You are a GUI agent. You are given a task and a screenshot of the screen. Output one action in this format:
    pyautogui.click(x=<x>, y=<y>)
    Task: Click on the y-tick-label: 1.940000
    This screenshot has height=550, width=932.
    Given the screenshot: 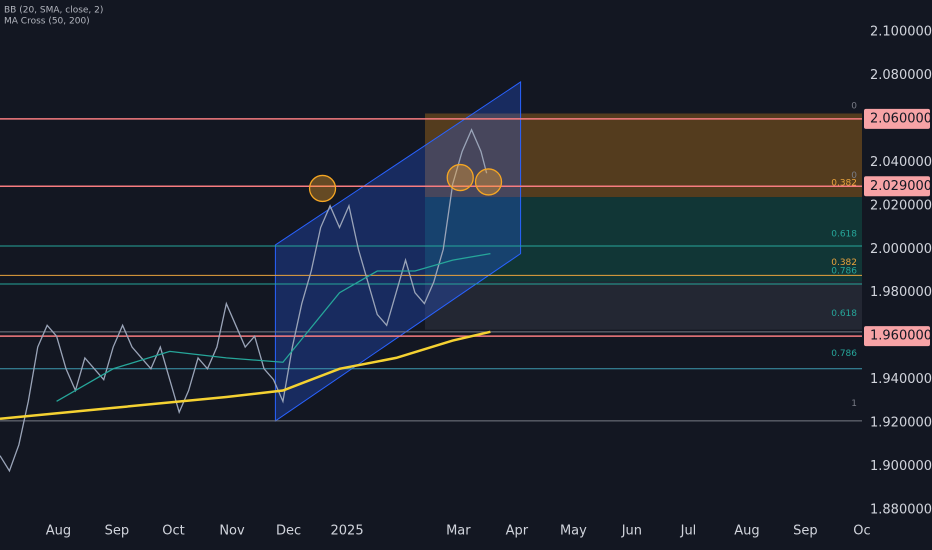 What is the action you would take?
    pyautogui.click(x=901, y=379)
    